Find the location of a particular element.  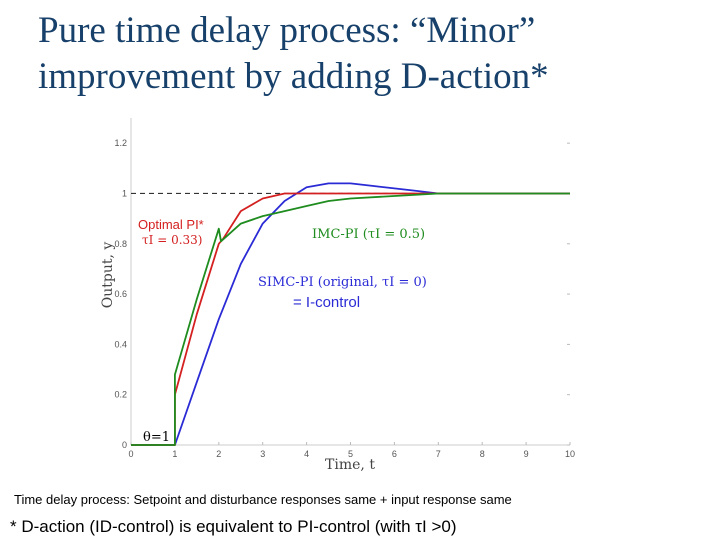

y-tick-label: 0.8 is located at coordinates (120, 244).